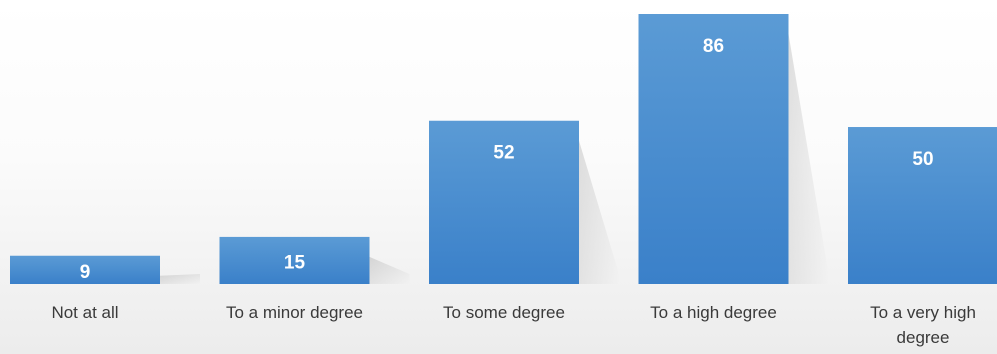 This screenshot has width=997, height=354. What do you see at coordinates (599, 212) in the screenshot?
I see `bar-shadow-to-some-degree` at bounding box center [599, 212].